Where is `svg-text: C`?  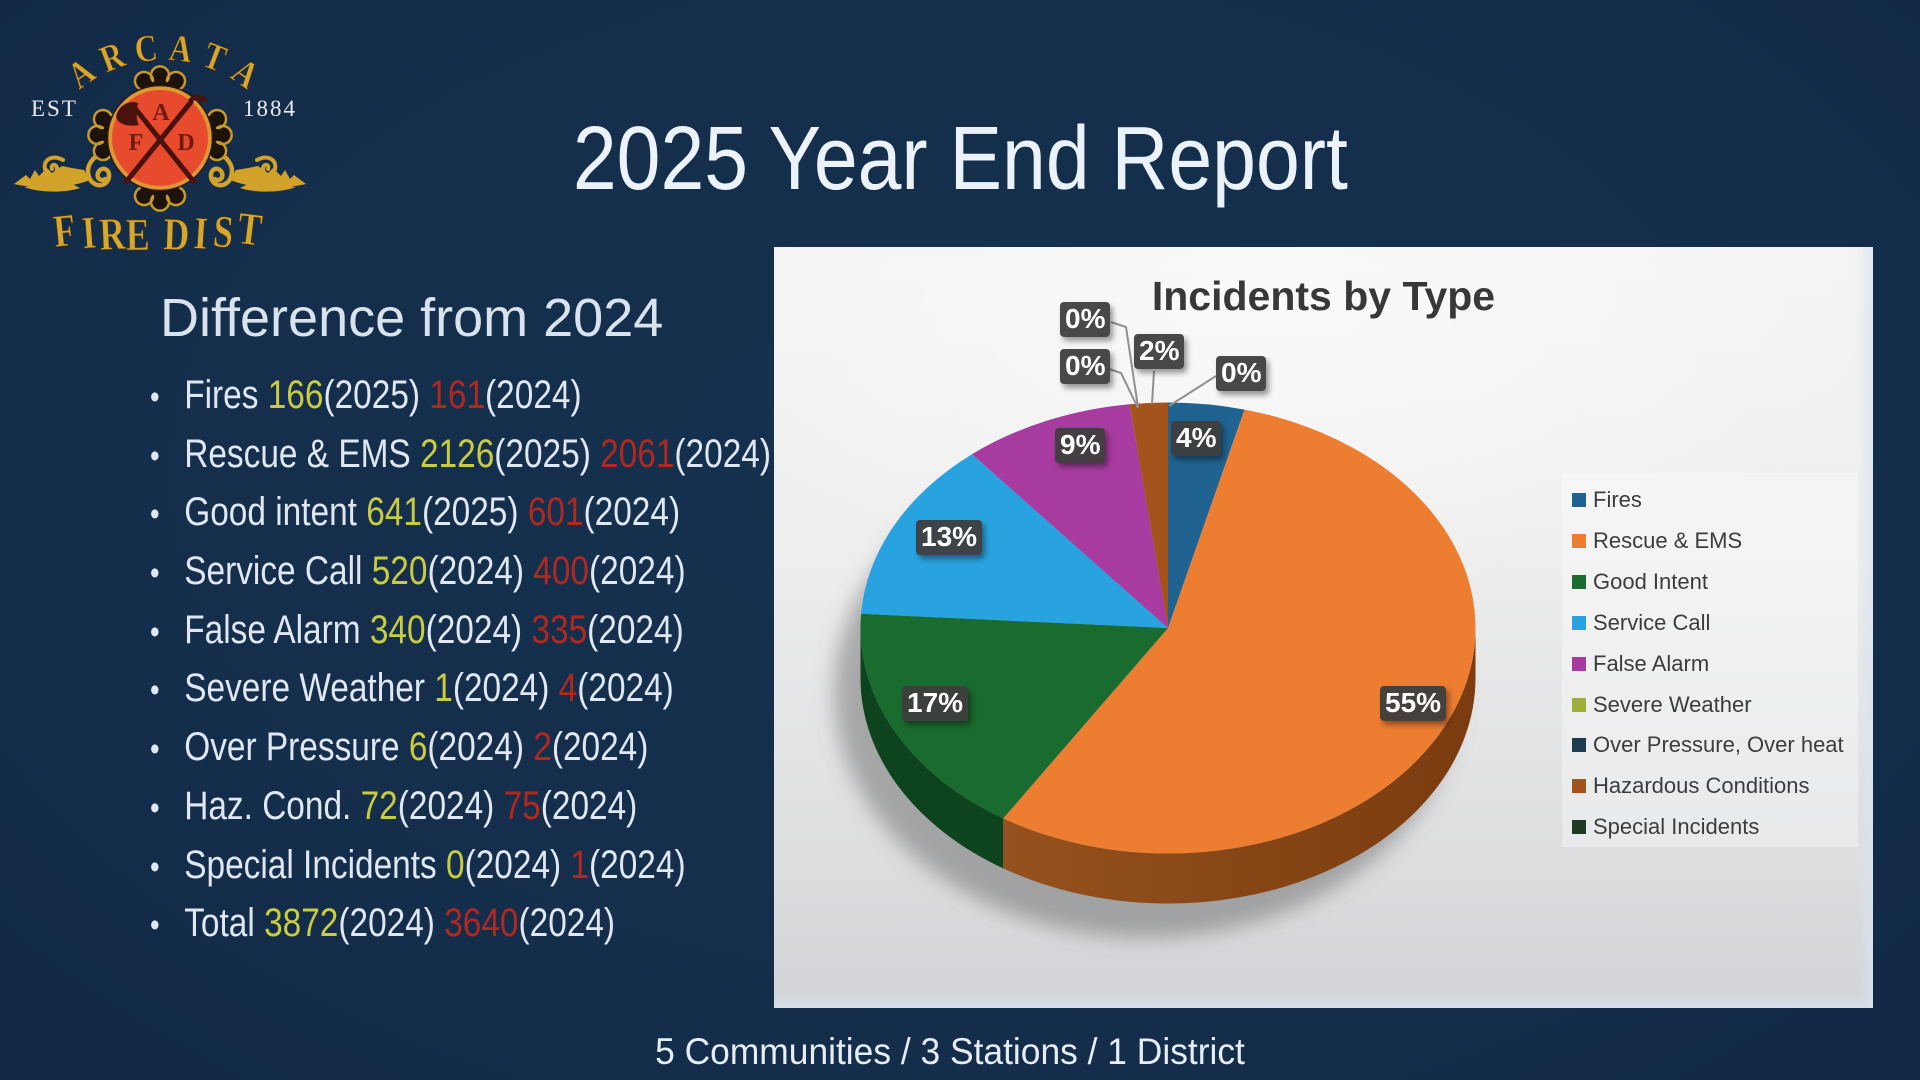 svg-text: C is located at coordinates (146, 48).